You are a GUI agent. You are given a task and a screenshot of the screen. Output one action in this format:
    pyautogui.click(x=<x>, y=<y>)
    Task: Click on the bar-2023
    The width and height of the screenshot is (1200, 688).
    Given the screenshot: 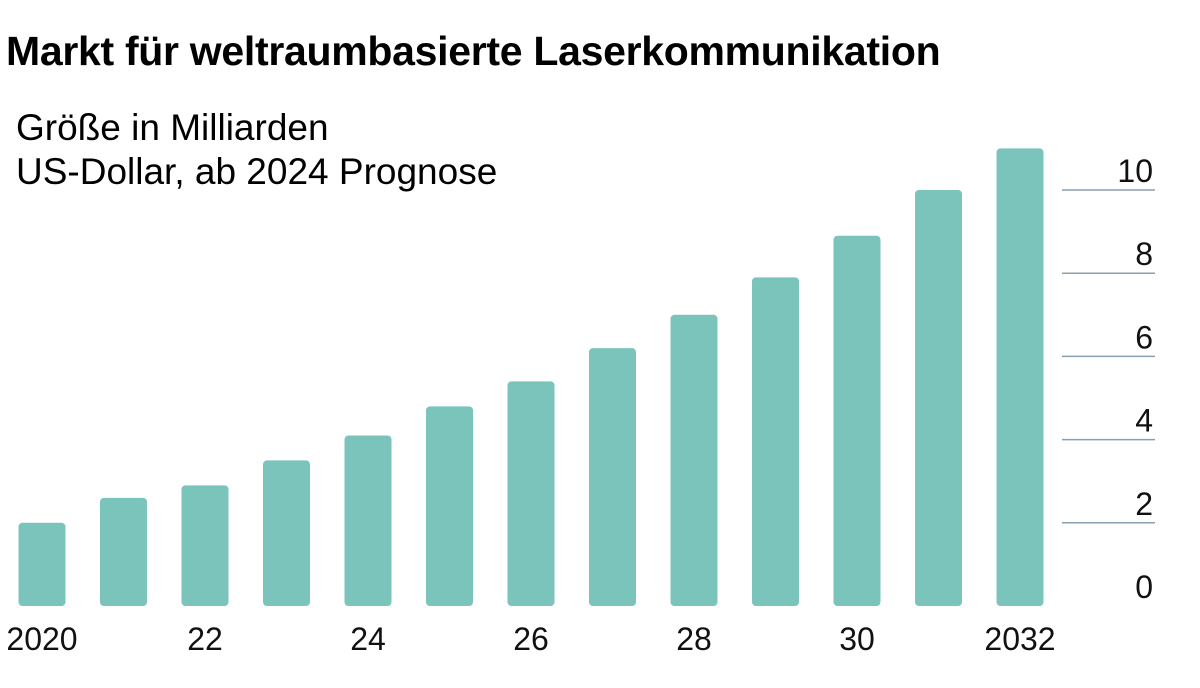 What is the action you would take?
    pyautogui.click(x=286, y=533)
    